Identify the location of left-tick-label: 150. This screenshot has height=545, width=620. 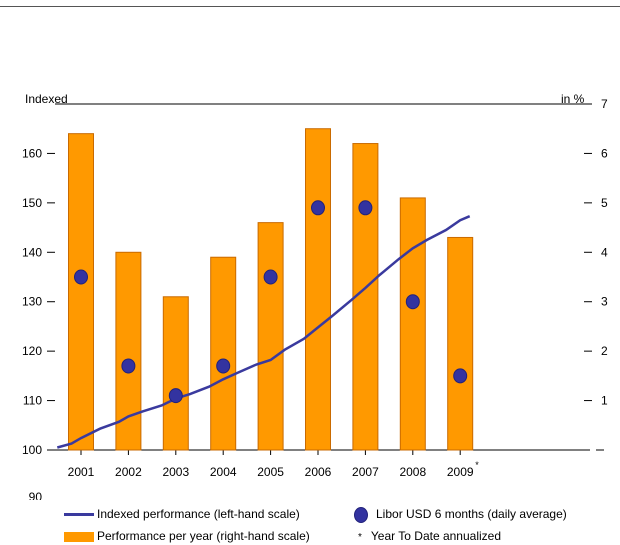
(32, 203).